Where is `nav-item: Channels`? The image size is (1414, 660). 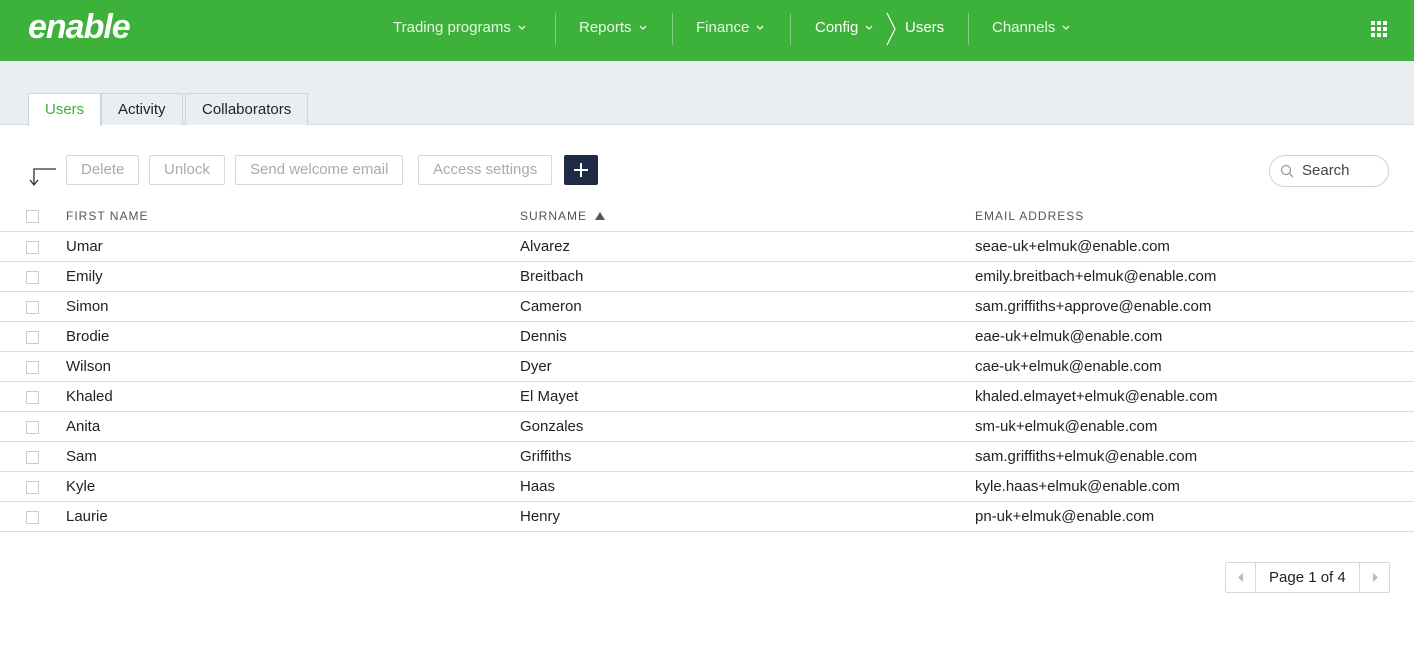
nav-item: Channels is located at coordinates (1031, 27).